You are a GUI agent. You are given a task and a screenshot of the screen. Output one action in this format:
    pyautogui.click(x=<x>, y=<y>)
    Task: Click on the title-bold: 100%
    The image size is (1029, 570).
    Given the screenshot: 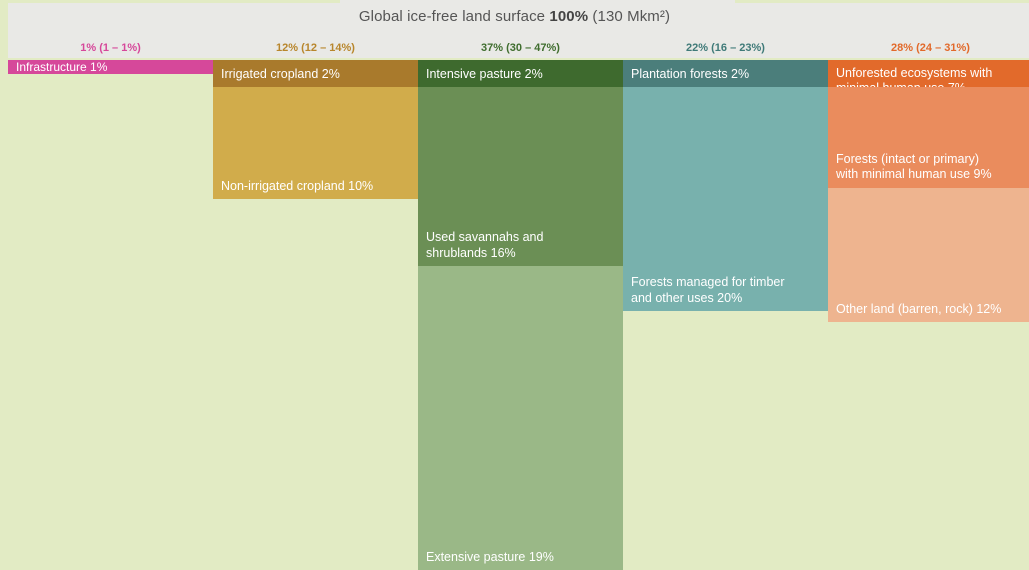 What is the action you would take?
    pyautogui.click(x=569, y=16)
    